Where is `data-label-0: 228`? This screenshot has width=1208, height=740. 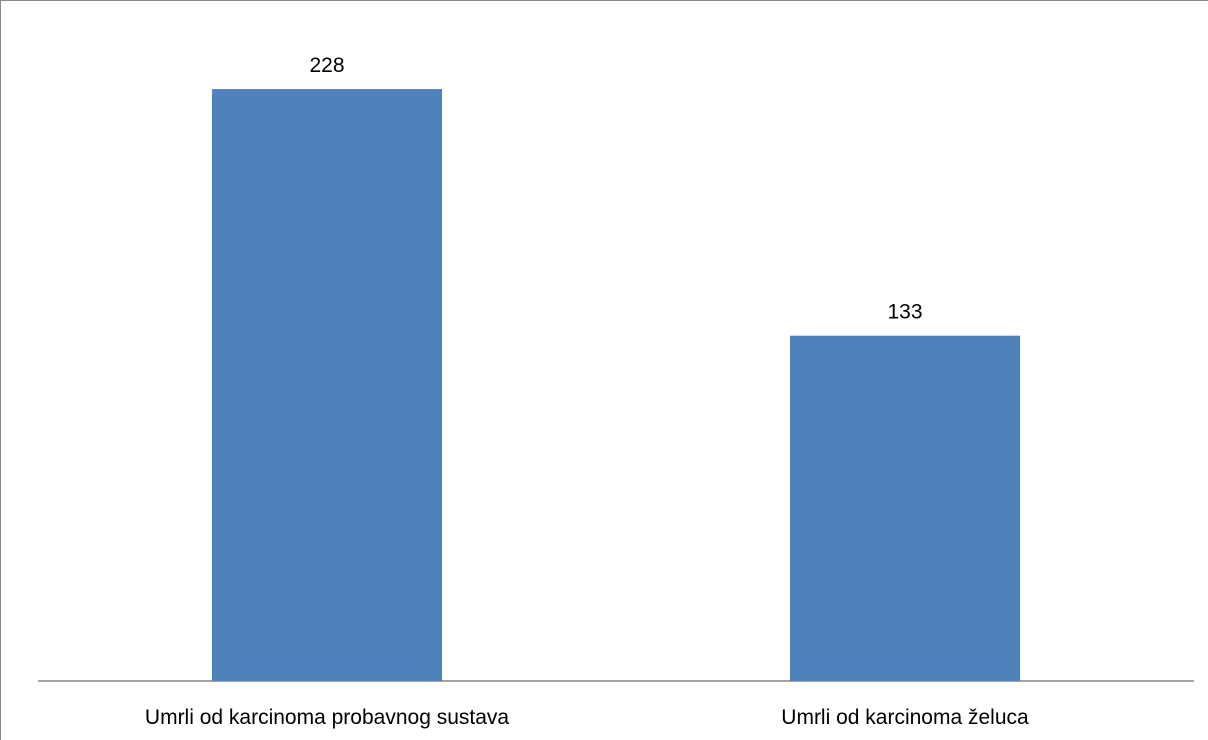 data-label-0: 228 is located at coordinates (326, 65).